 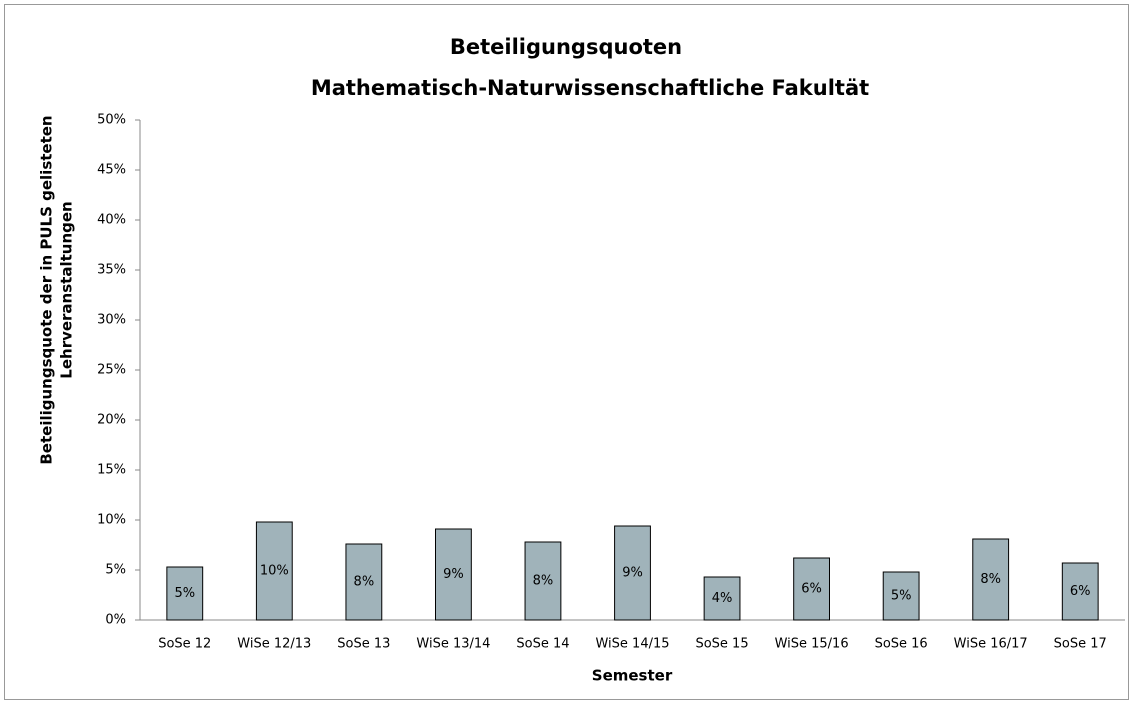 I want to click on x-tick-label: SoSe 16, so click(x=901, y=644).